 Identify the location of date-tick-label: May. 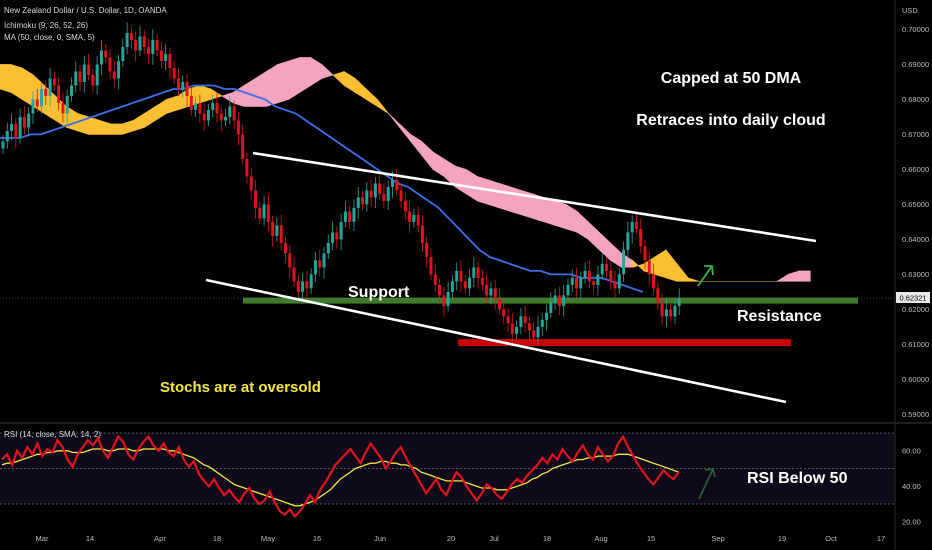
(268, 538).